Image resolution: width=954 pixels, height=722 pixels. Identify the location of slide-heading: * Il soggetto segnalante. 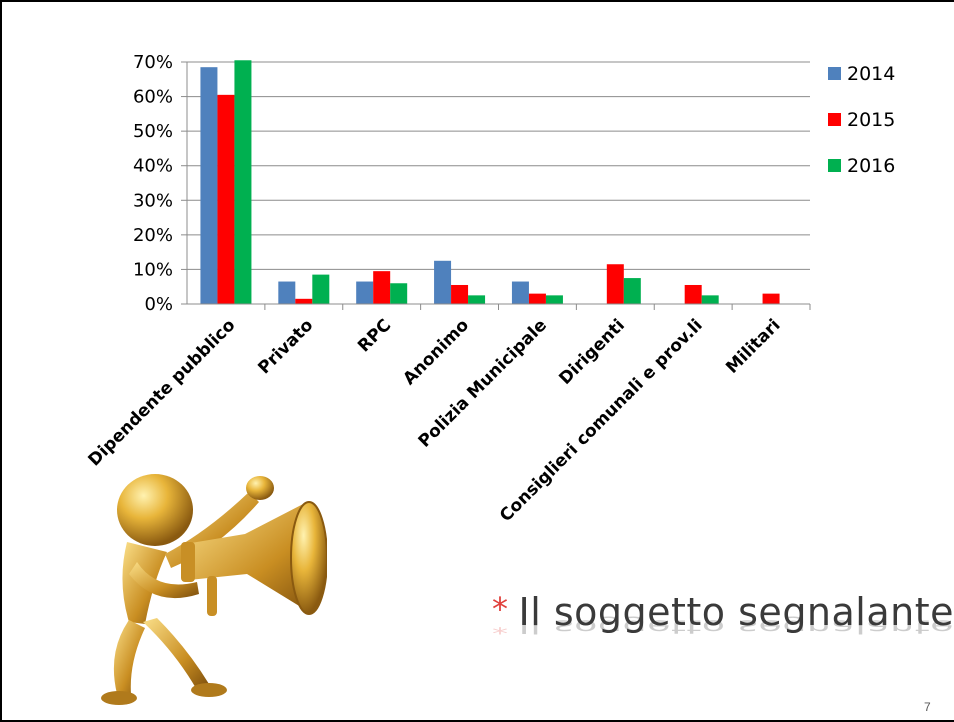
(723, 612).